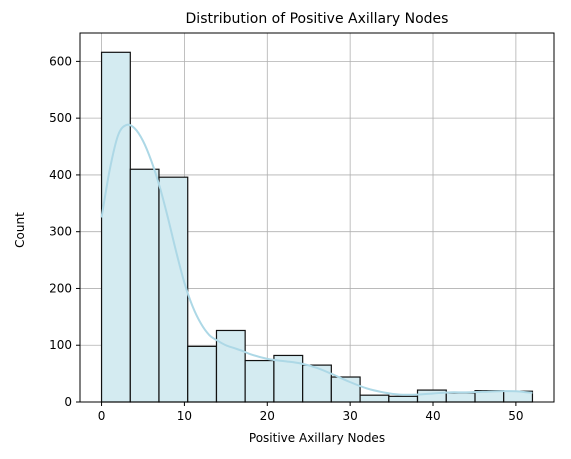  I want to click on x-tick-label: 40, so click(432, 416).